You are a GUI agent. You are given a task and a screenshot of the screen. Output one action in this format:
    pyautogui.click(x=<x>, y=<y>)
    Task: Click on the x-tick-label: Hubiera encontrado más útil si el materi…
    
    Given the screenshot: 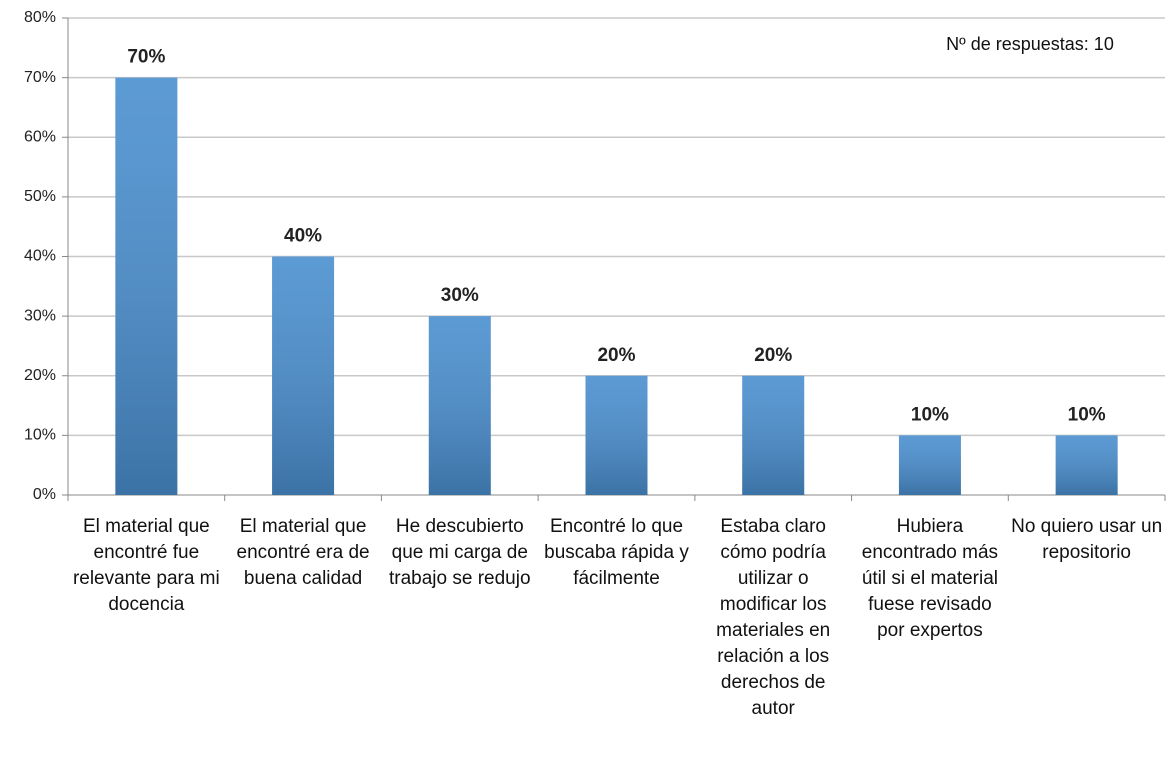 What is the action you would take?
    pyautogui.click(x=930, y=578)
    